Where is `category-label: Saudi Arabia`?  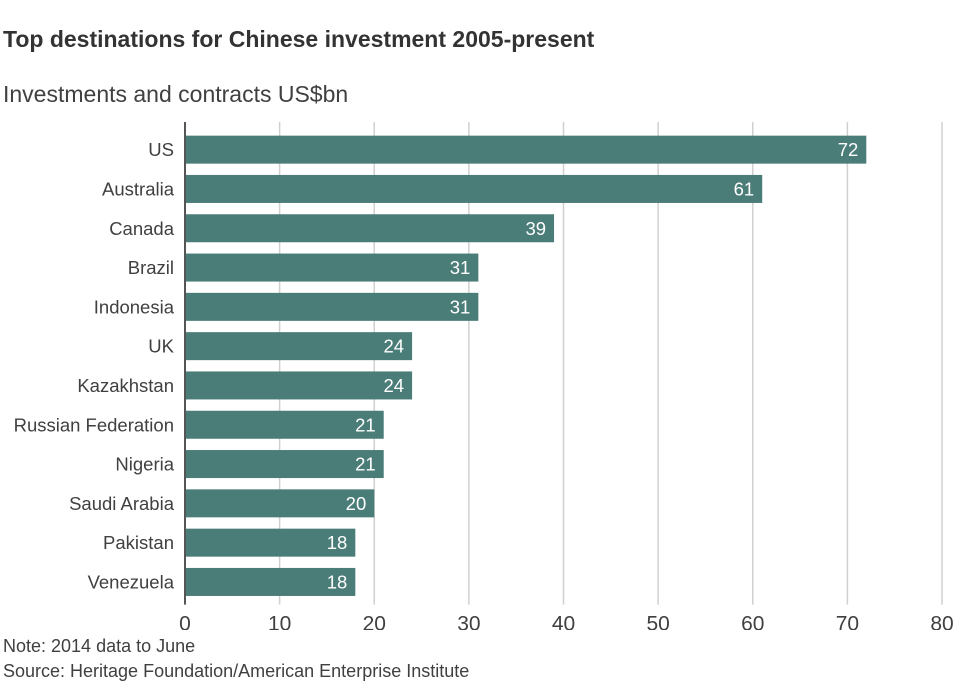
category-label: Saudi Arabia is located at coordinates (122, 503).